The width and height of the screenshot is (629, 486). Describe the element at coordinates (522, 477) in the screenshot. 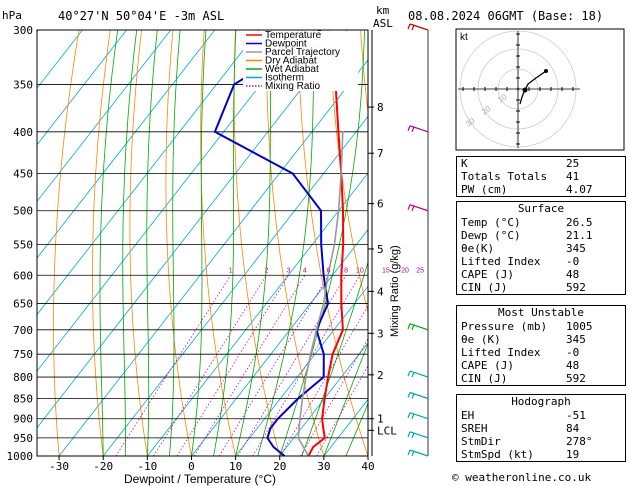

I see `copyright-footer: © weatheronline.co.uk` at that location.